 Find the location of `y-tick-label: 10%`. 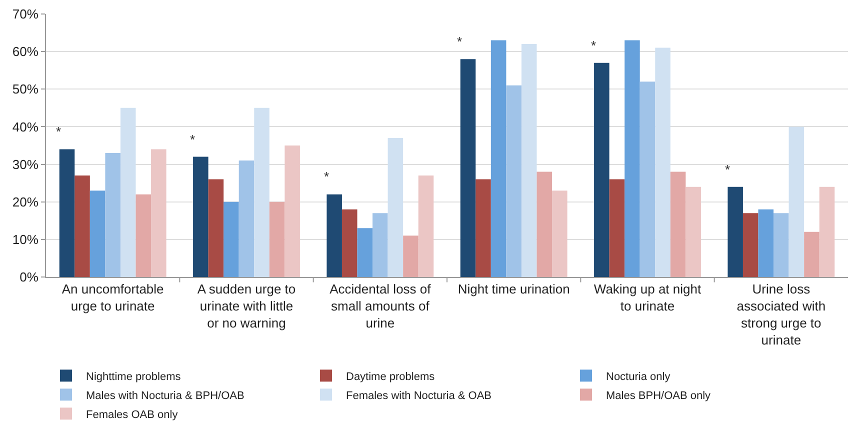

y-tick-label: 10% is located at coordinates (25, 239).